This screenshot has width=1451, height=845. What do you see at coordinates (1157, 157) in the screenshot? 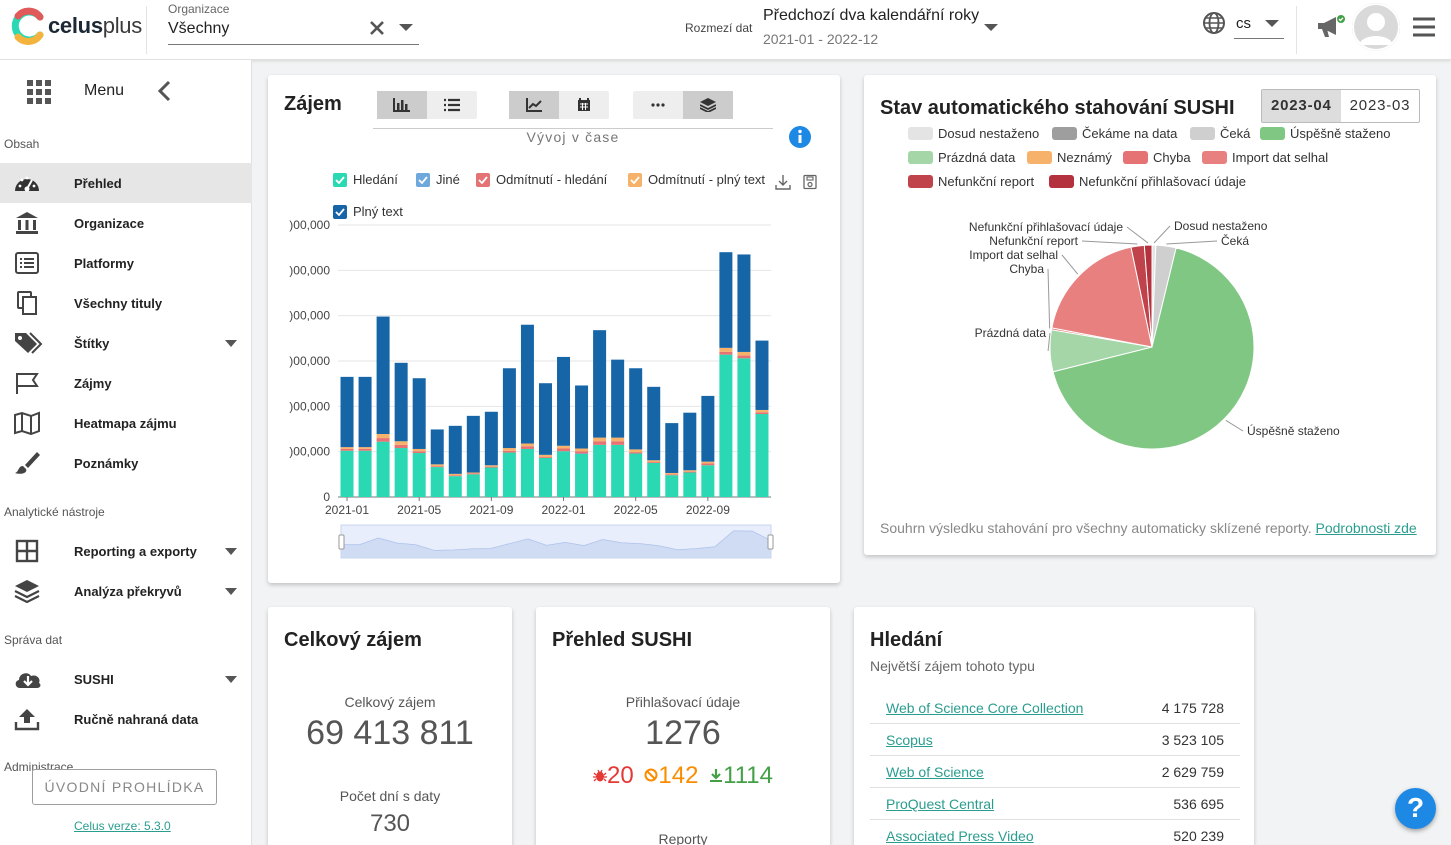
I see `legend-item: Chyba` at bounding box center [1157, 157].